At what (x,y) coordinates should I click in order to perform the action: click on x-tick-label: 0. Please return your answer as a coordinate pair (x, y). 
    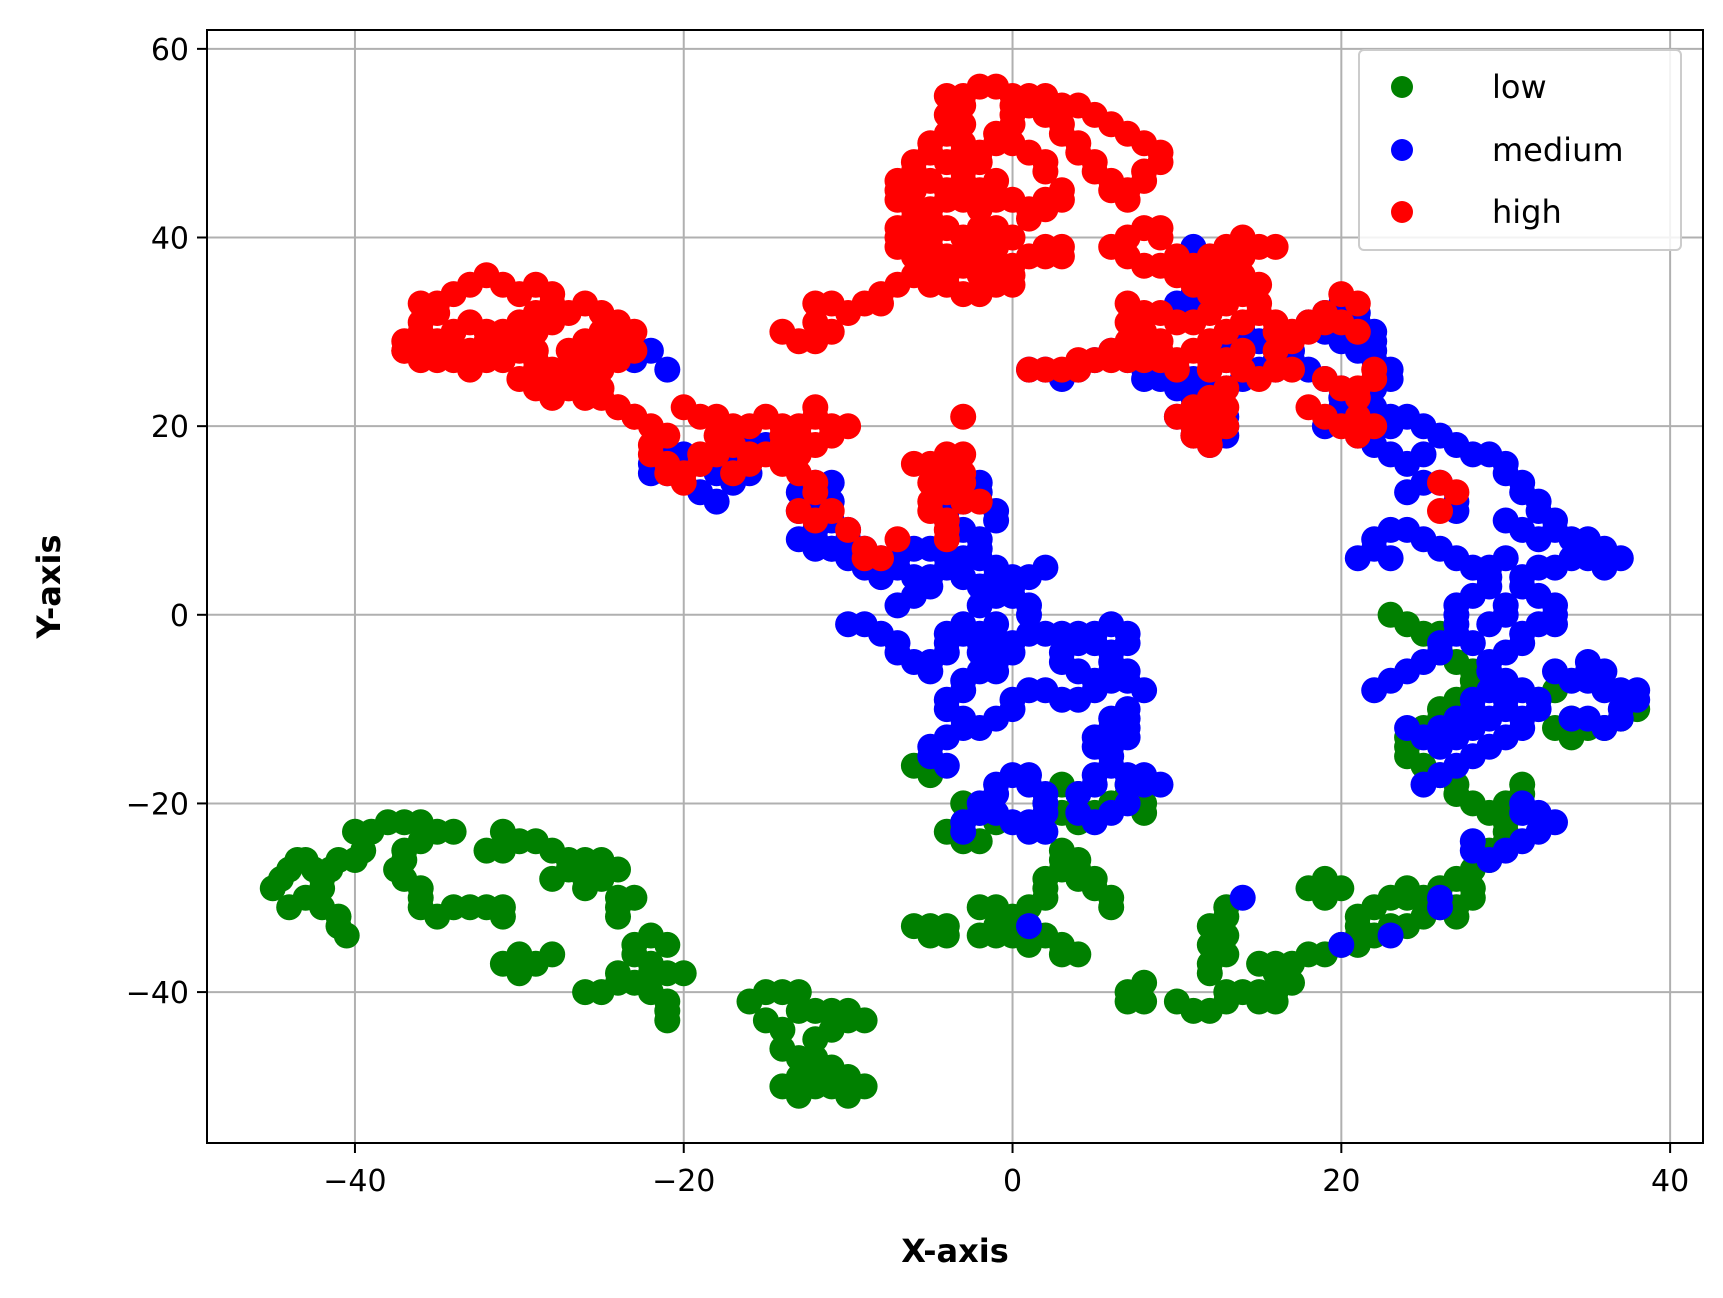
    Looking at the image, I should click on (1012, 1181).